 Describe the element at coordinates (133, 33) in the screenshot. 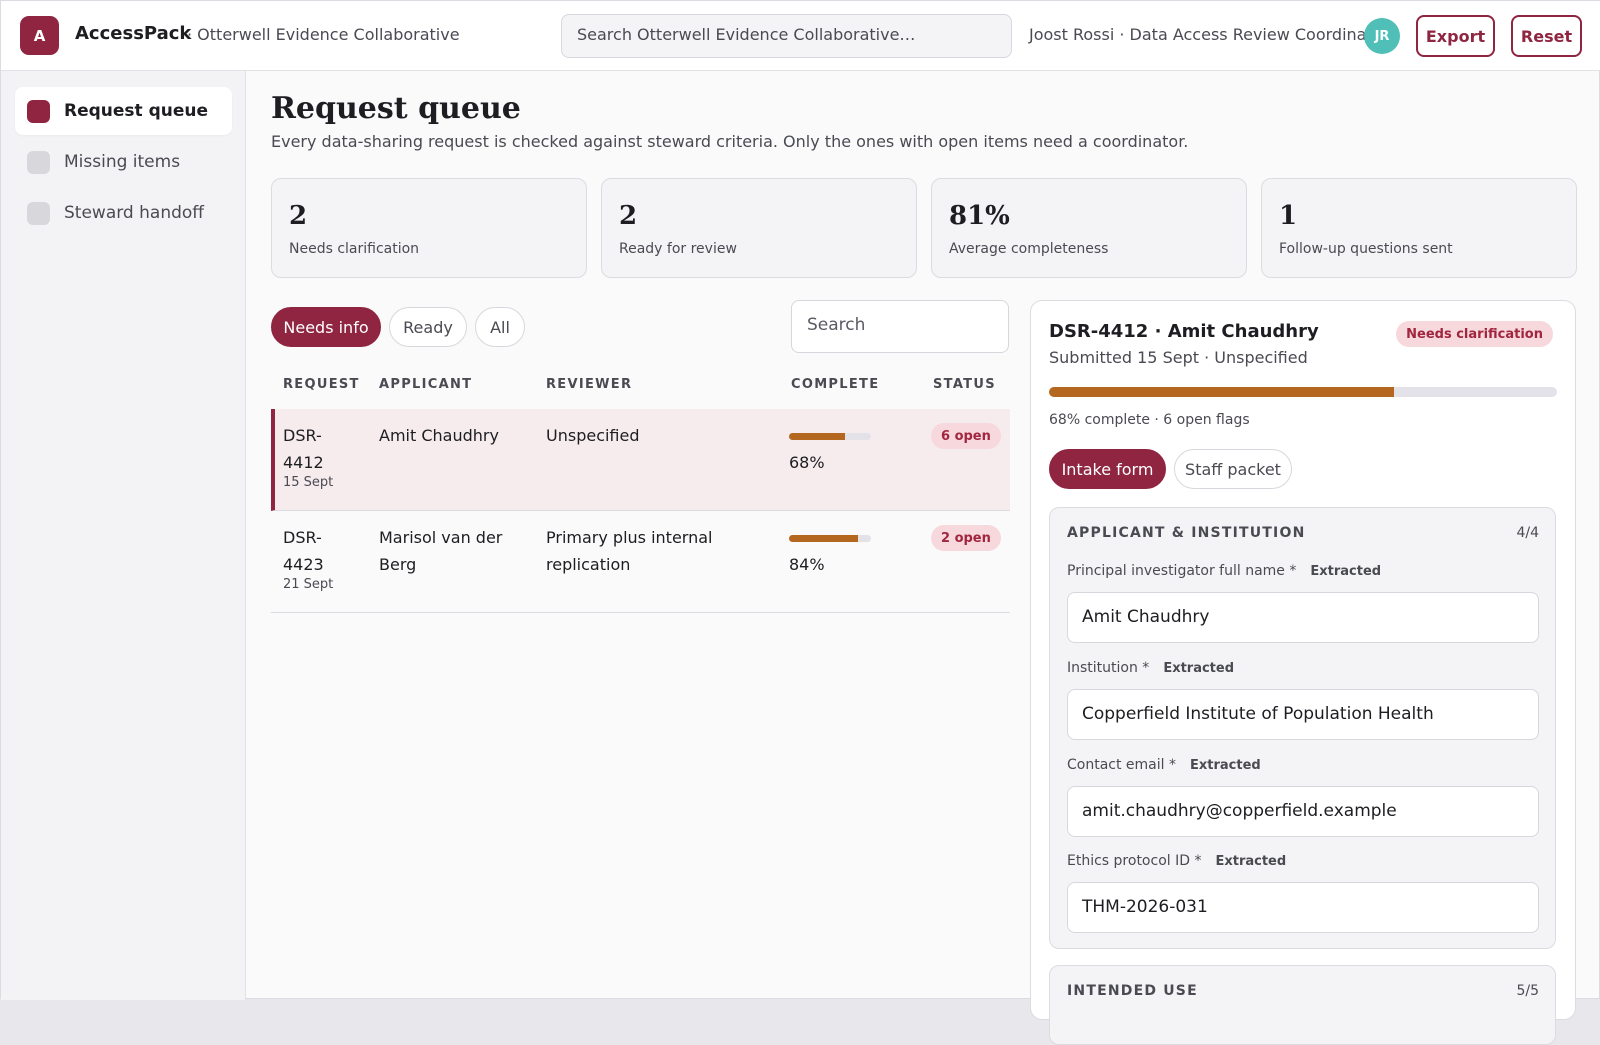

I see `app-name: AccessPack` at that location.